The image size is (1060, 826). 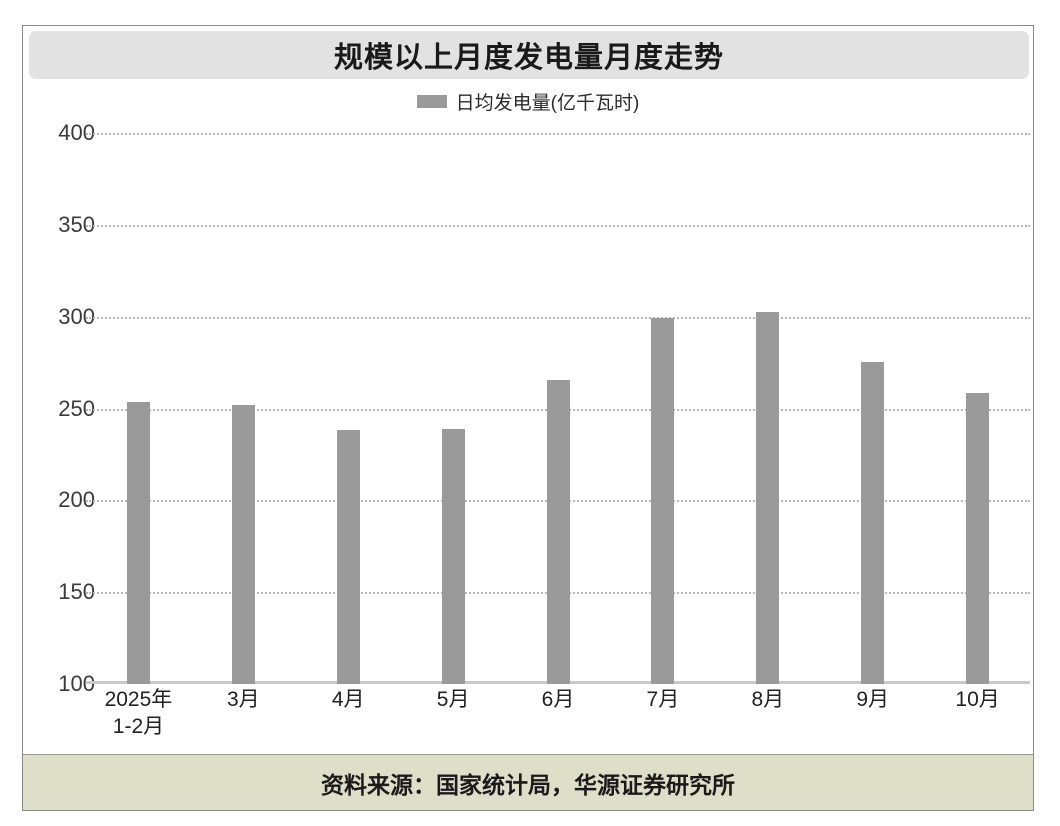 I want to click on x-tick-label: 10月, so click(x=977, y=699).